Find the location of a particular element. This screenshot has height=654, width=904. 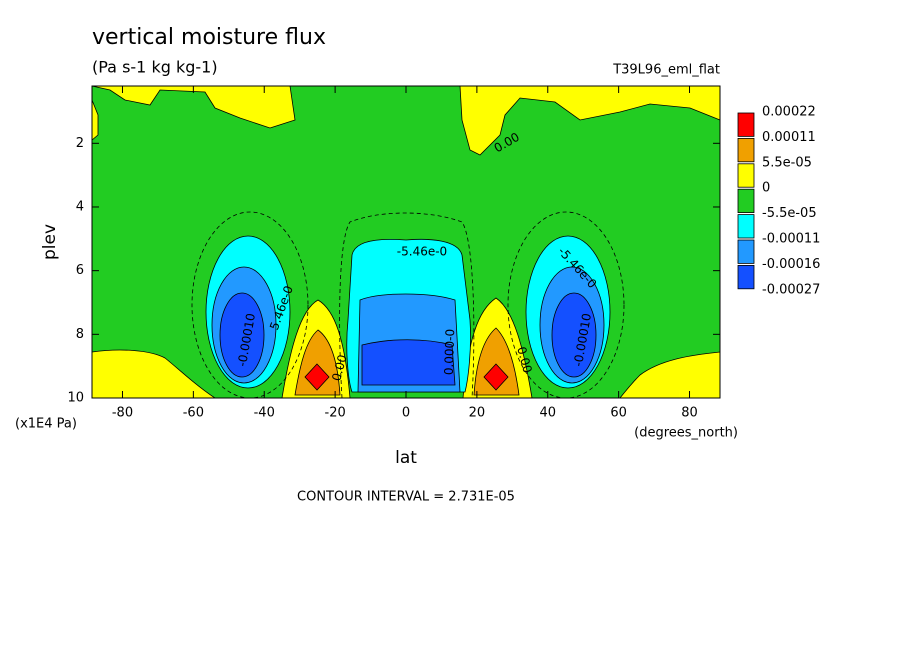

x-tick-label: 0 is located at coordinates (406, 413).